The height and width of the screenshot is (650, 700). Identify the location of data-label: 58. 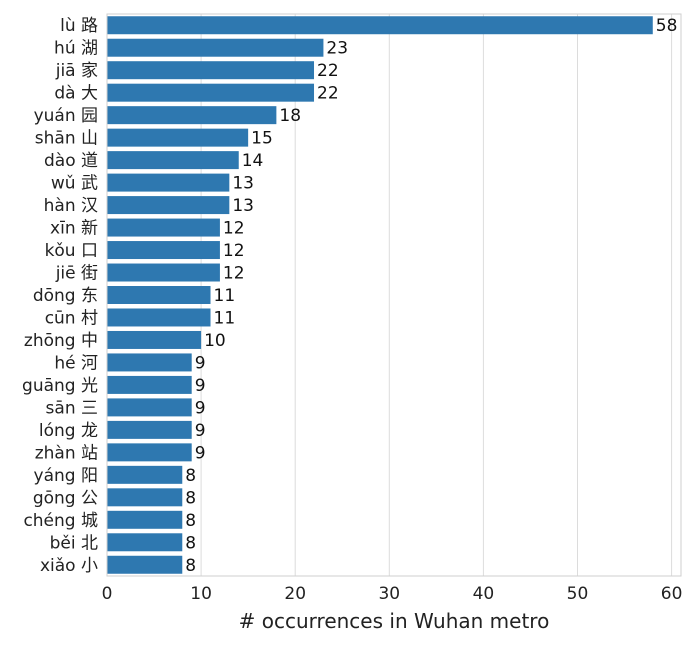
(667, 26).